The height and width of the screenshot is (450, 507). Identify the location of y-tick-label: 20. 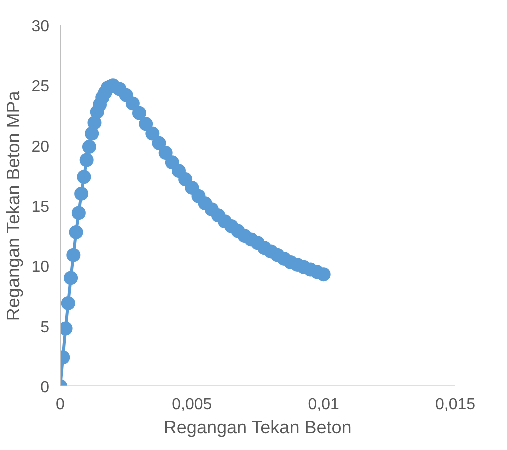
(41, 147).